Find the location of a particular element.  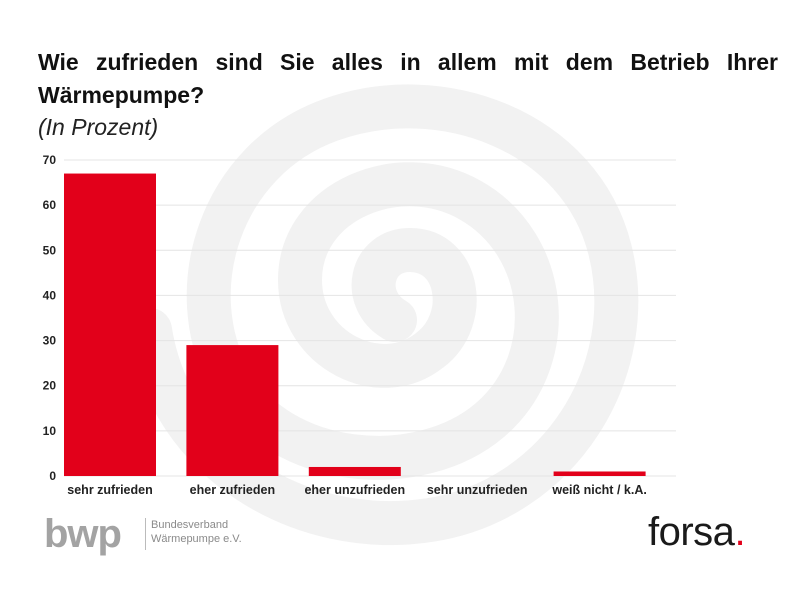

bwp-logo-line1: Bundesverband is located at coordinates (190, 525).